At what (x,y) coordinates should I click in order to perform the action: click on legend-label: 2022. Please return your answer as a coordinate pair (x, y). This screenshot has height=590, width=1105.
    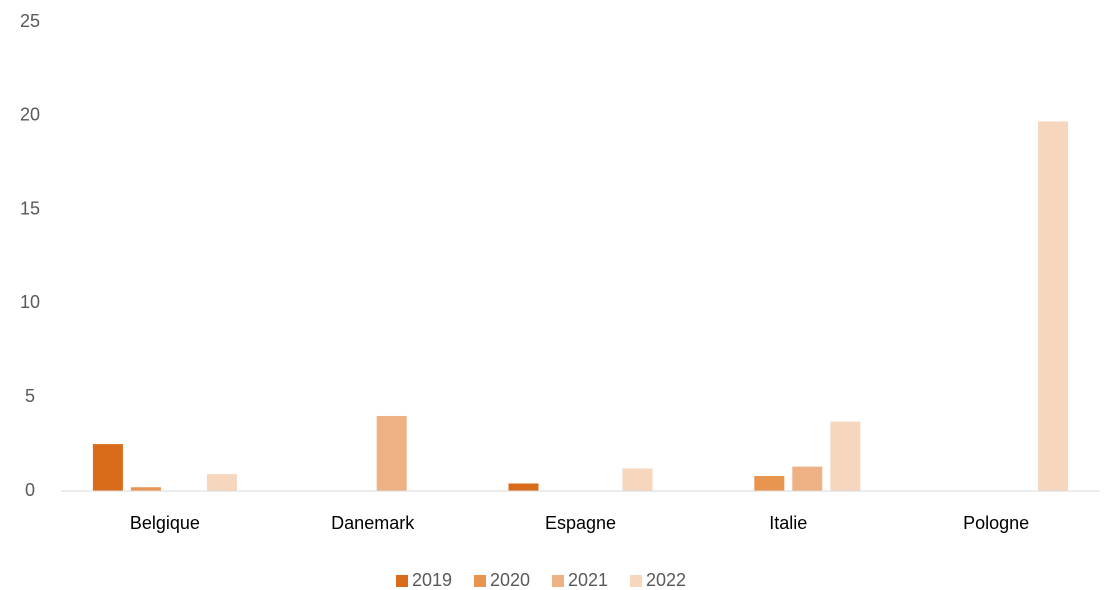
    Looking at the image, I should click on (666, 580).